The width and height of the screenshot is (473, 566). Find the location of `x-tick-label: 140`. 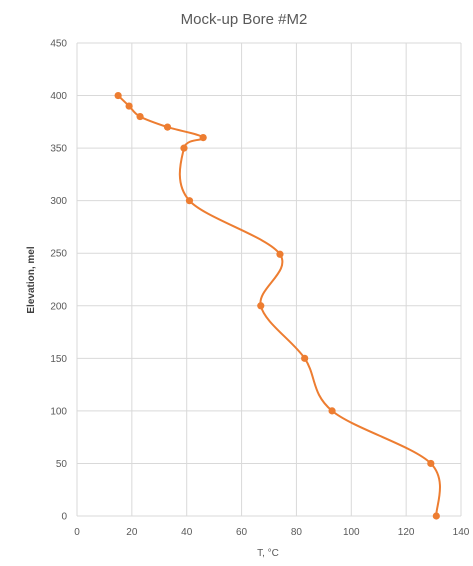

x-tick-label: 140 is located at coordinates (461, 532).